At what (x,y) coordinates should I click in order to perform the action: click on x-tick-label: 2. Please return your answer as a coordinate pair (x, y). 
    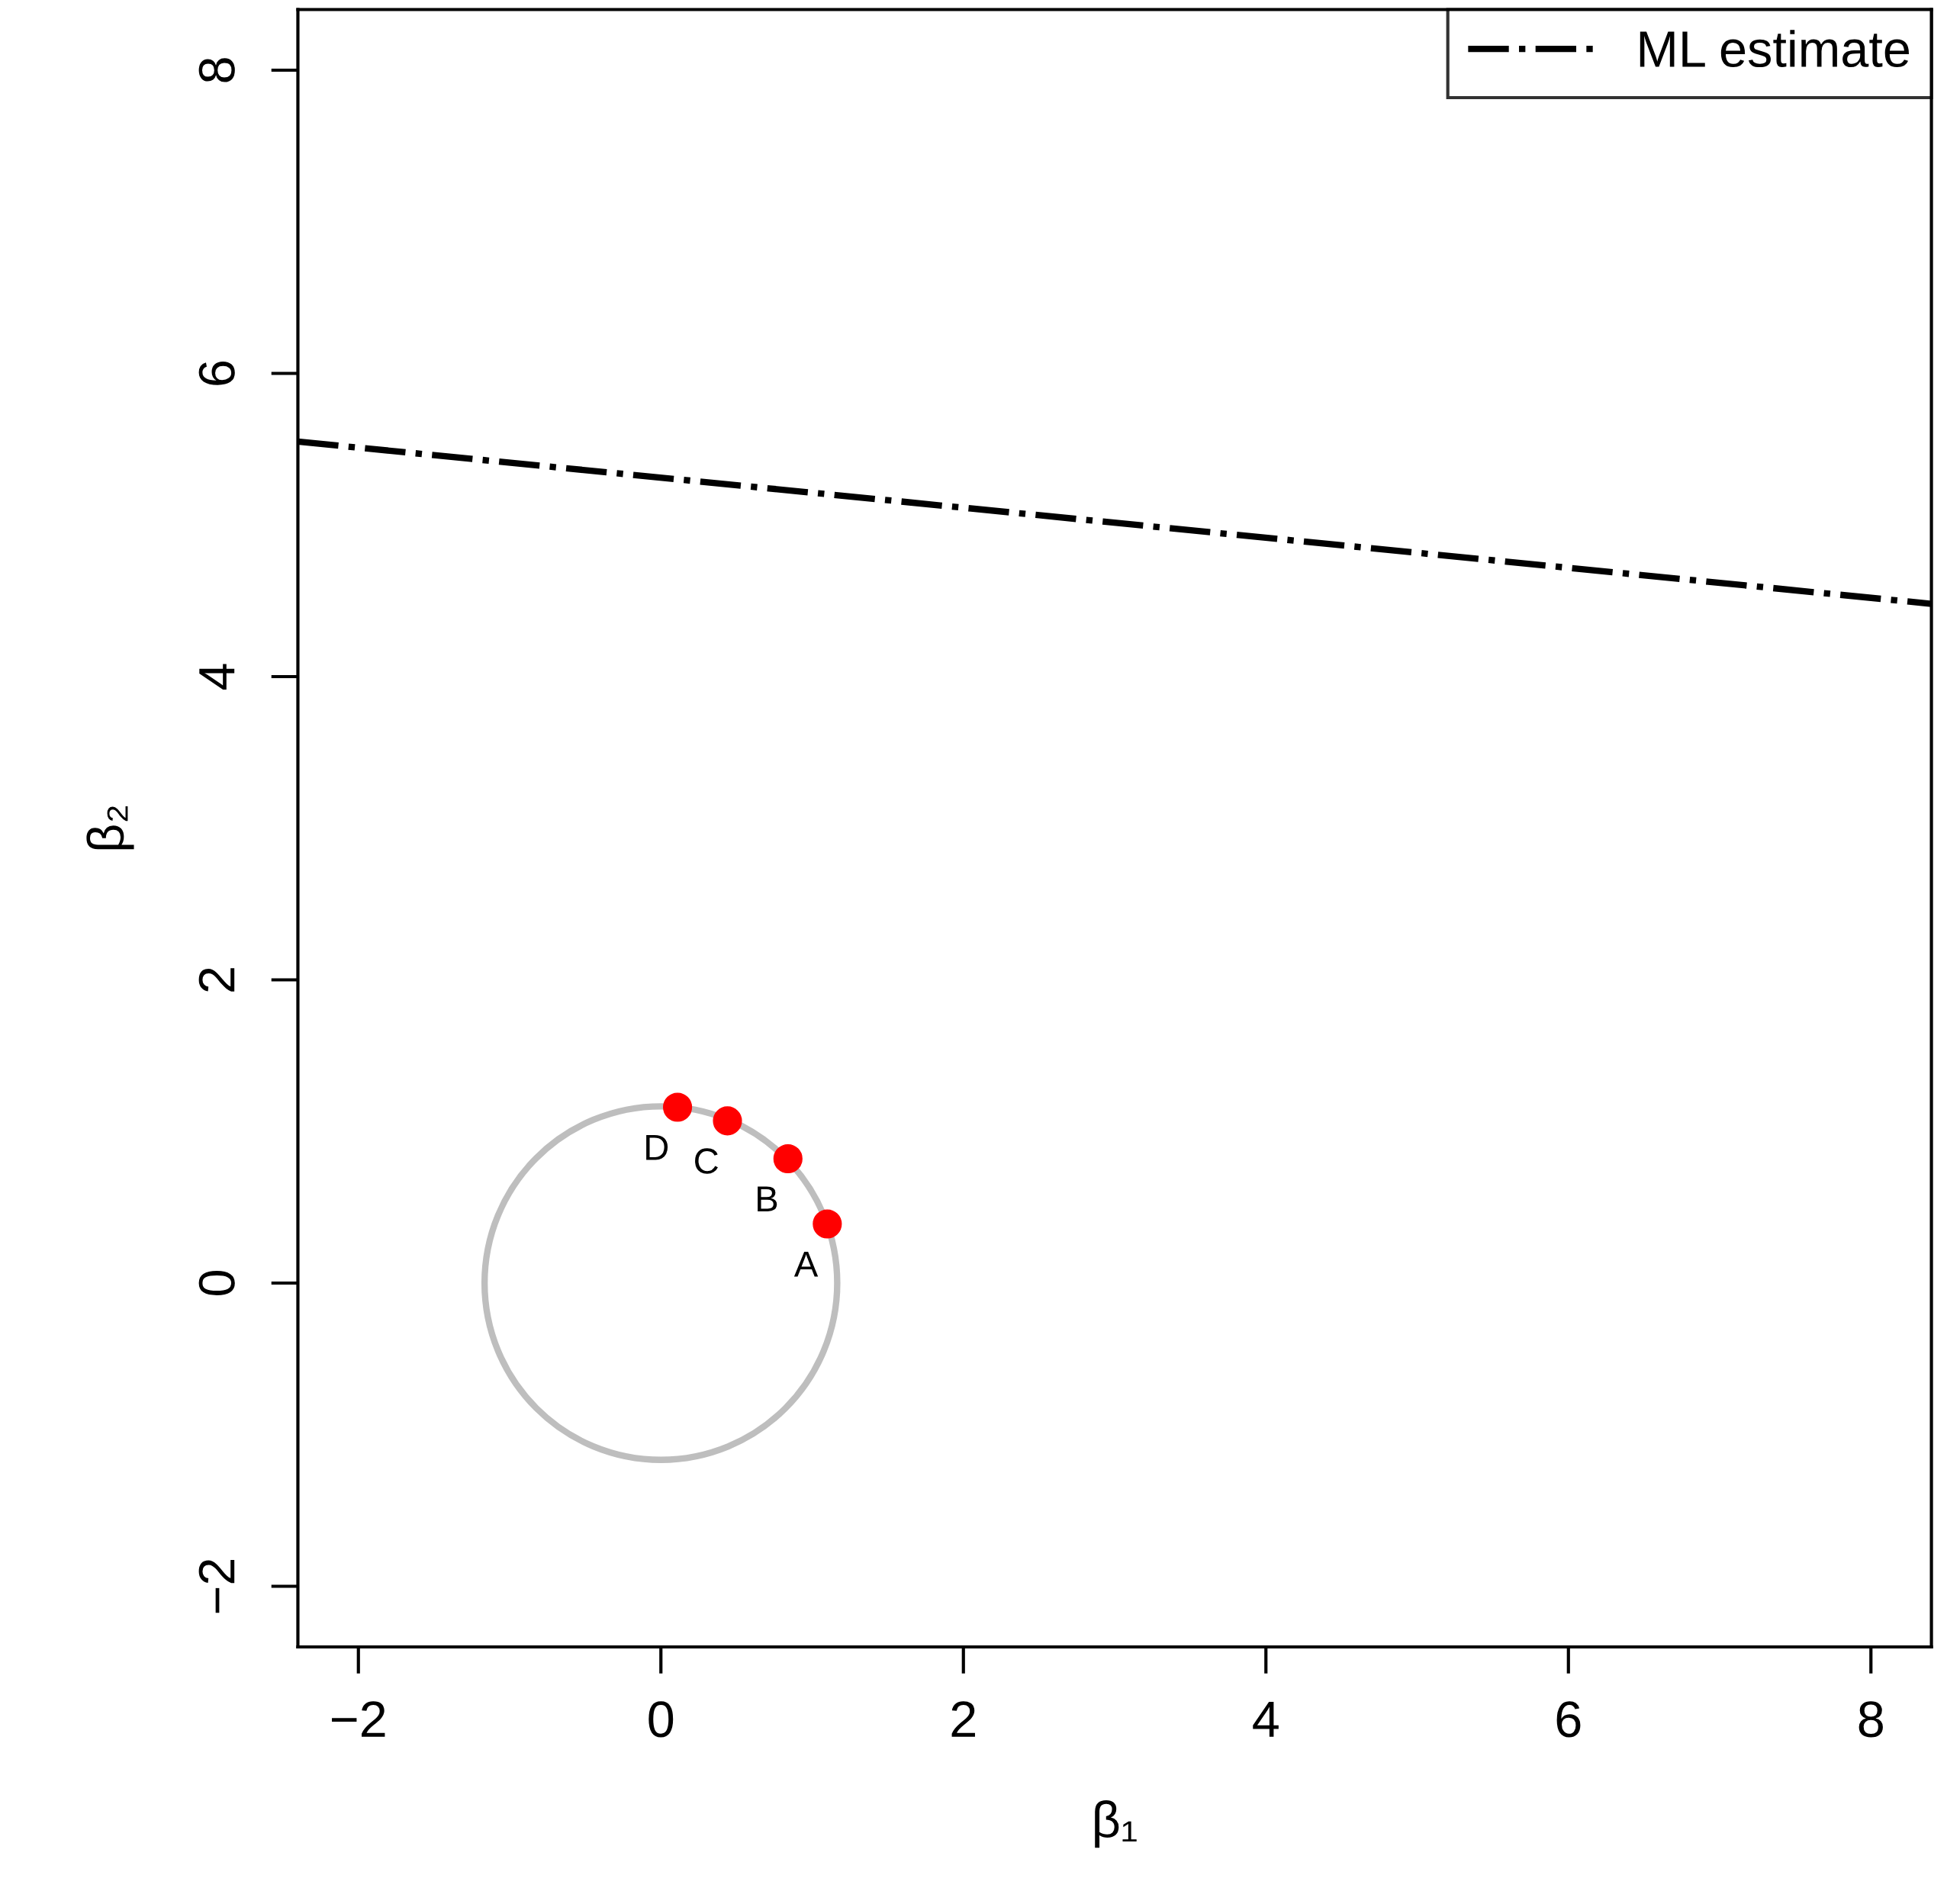
    Looking at the image, I should click on (963, 1719).